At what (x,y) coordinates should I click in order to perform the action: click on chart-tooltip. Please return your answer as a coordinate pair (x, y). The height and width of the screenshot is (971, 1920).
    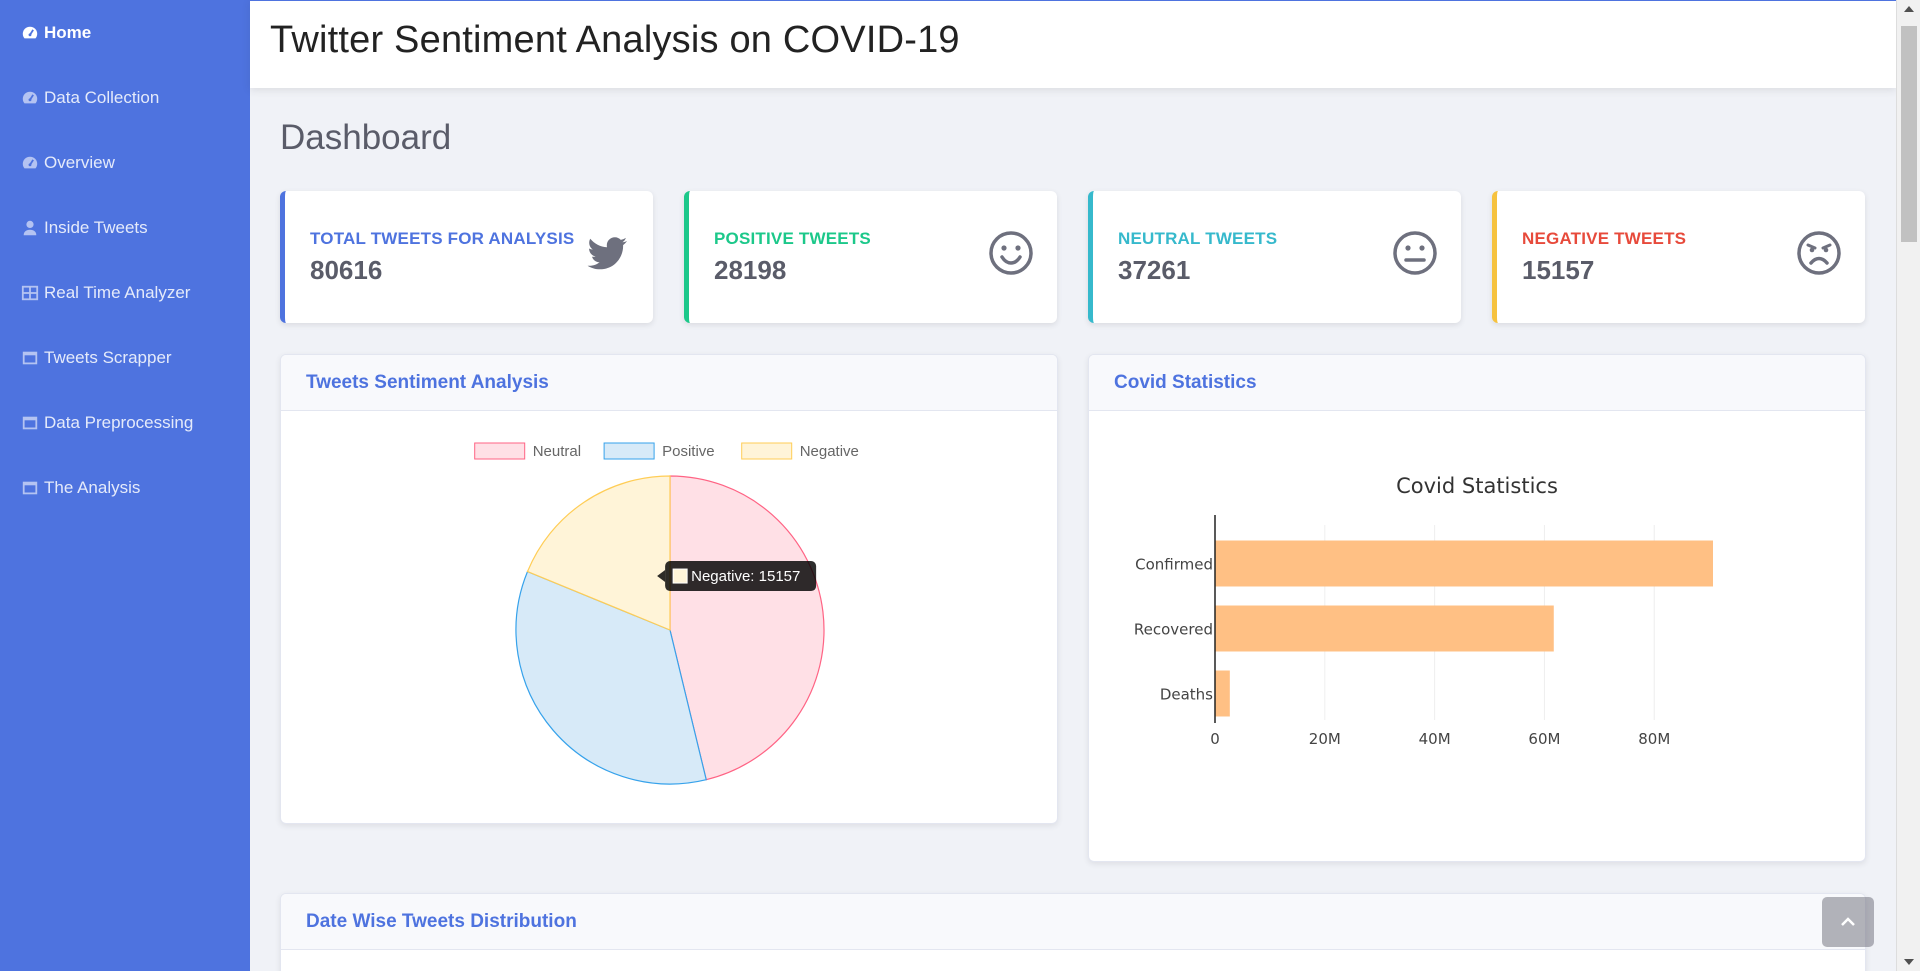
    Looking at the image, I should click on (741, 576).